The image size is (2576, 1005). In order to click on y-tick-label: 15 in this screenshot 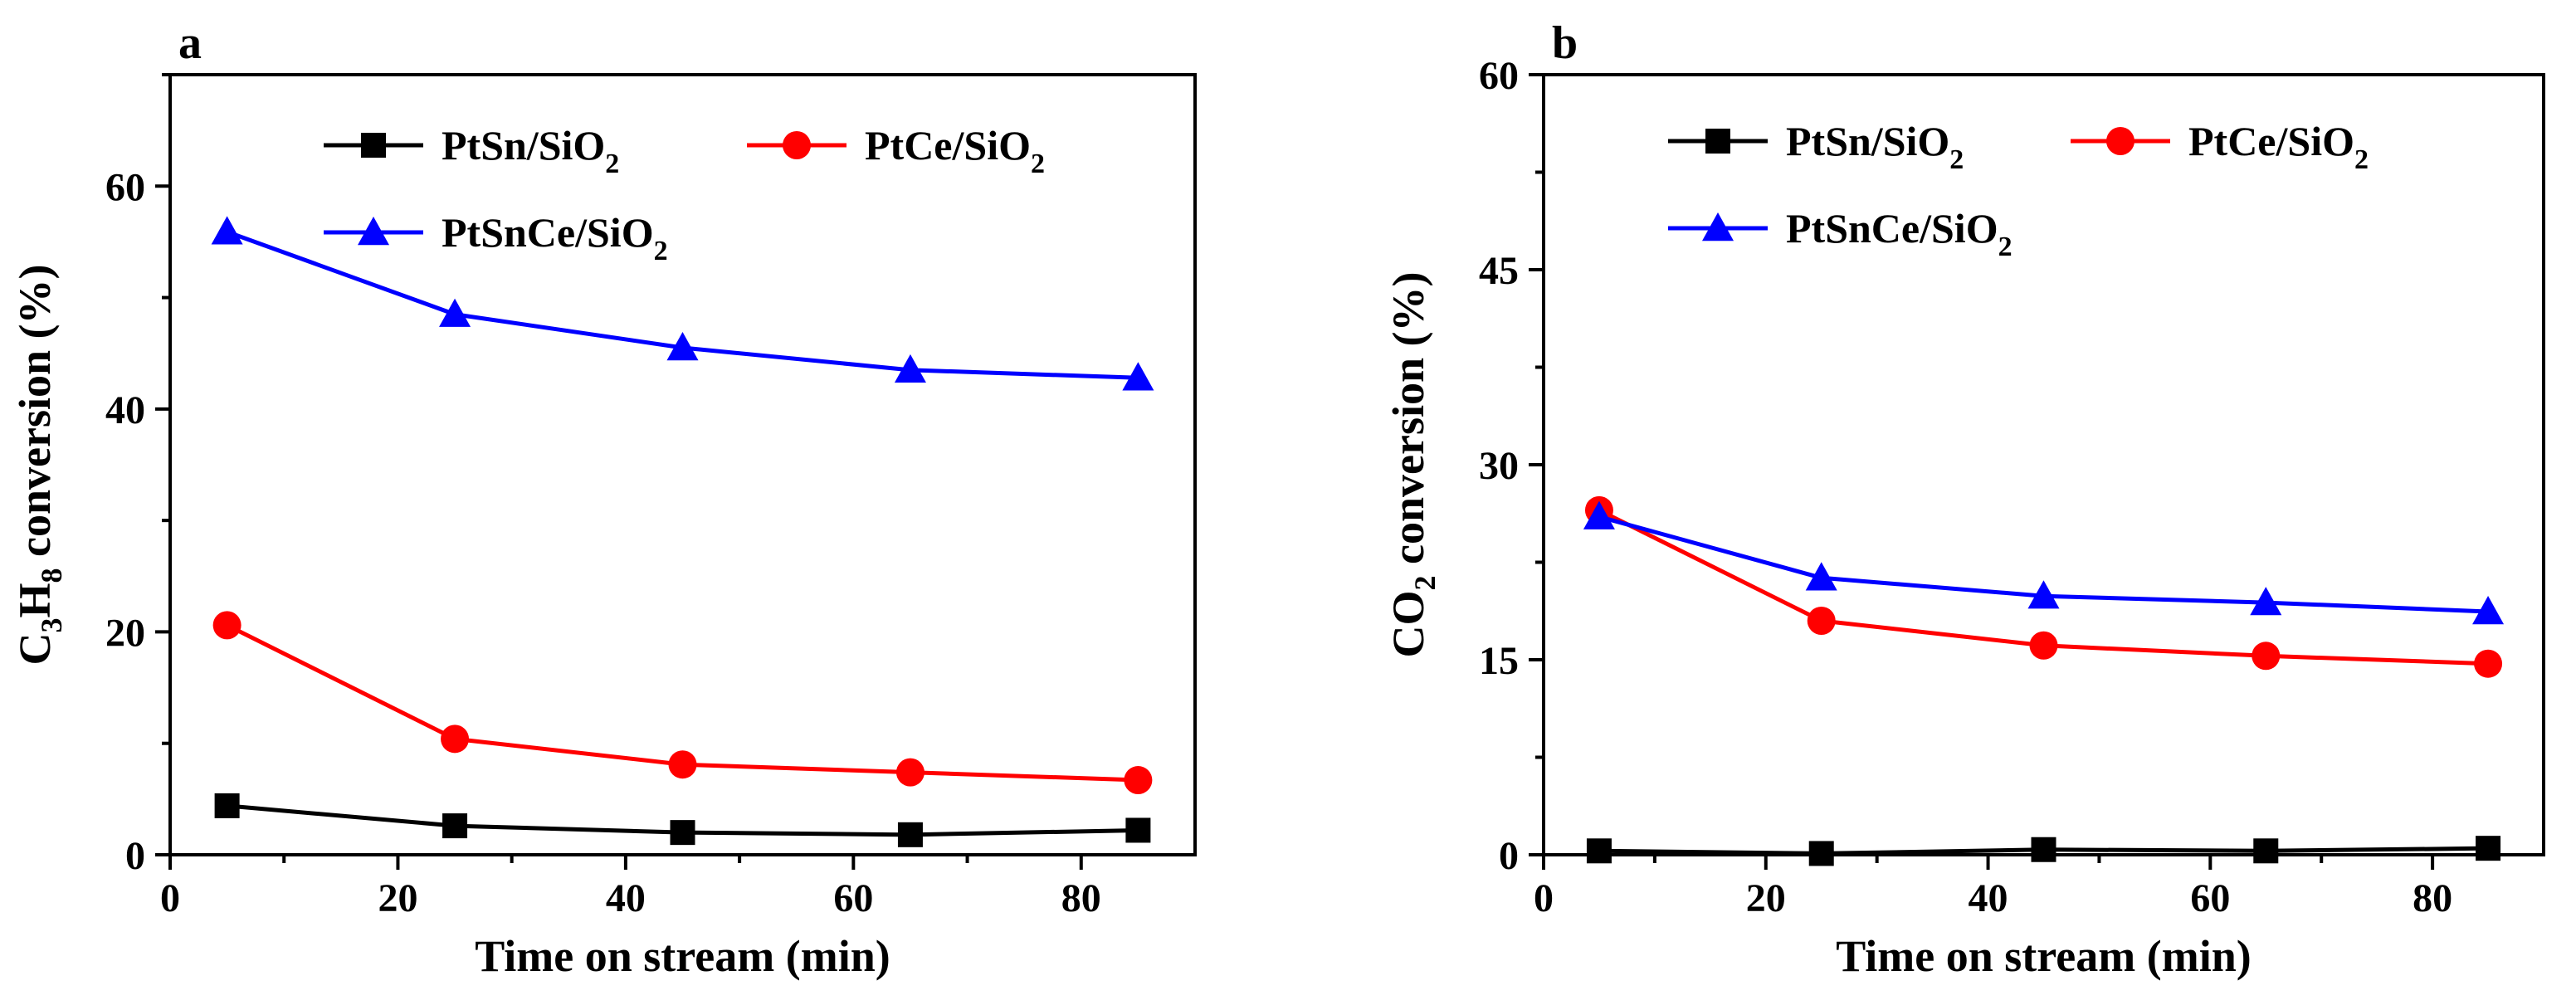, I will do `click(1499, 661)`.